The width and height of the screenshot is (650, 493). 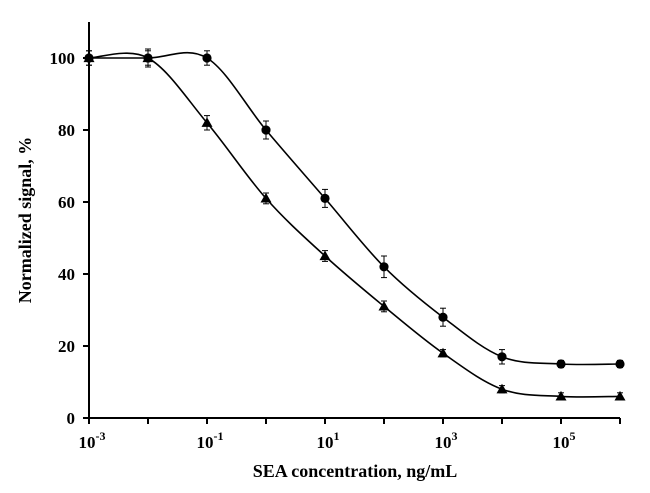 I want to click on y-tick-label: 100, so click(x=63, y=58).